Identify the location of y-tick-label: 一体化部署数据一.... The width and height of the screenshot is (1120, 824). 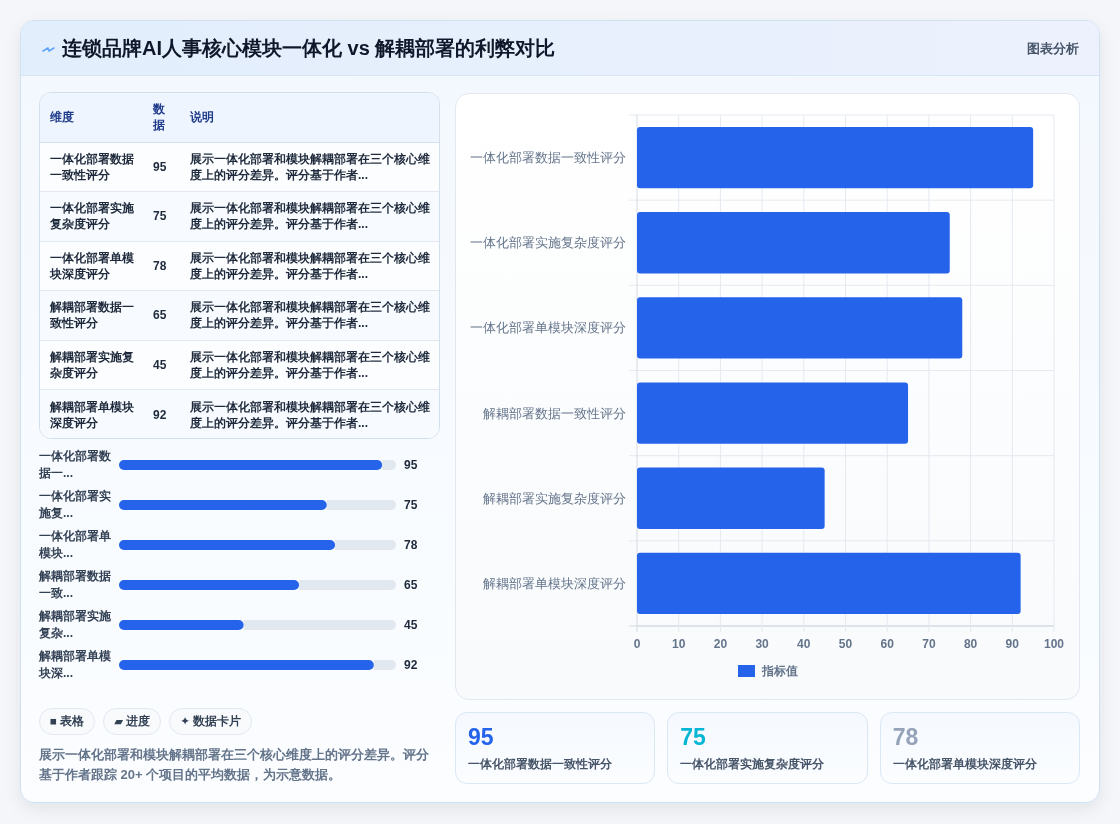
(75, 465).